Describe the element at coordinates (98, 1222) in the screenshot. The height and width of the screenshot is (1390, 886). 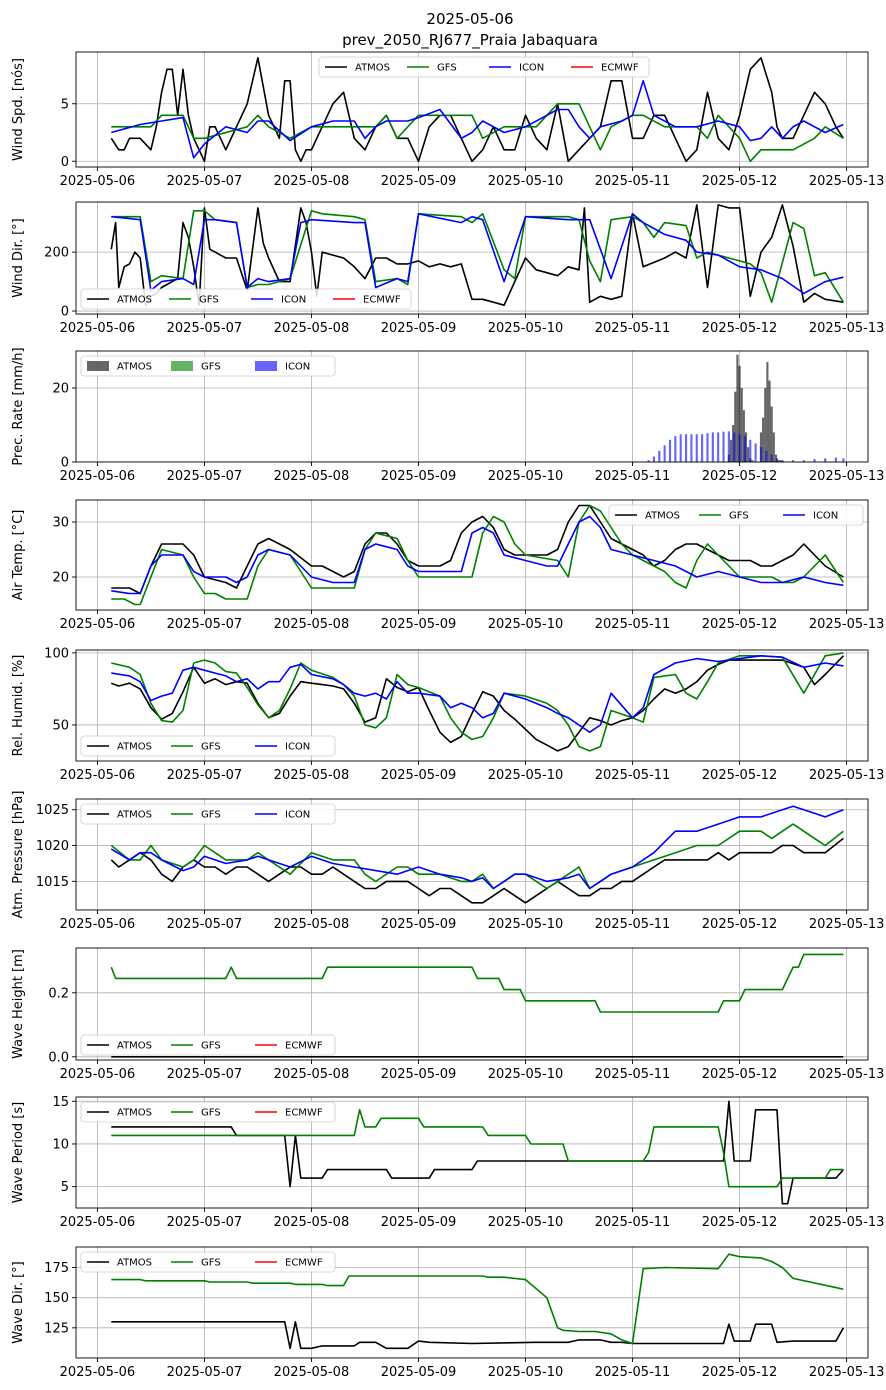
I see `wave-period-xtick-label: 2025-05-06` at that location.